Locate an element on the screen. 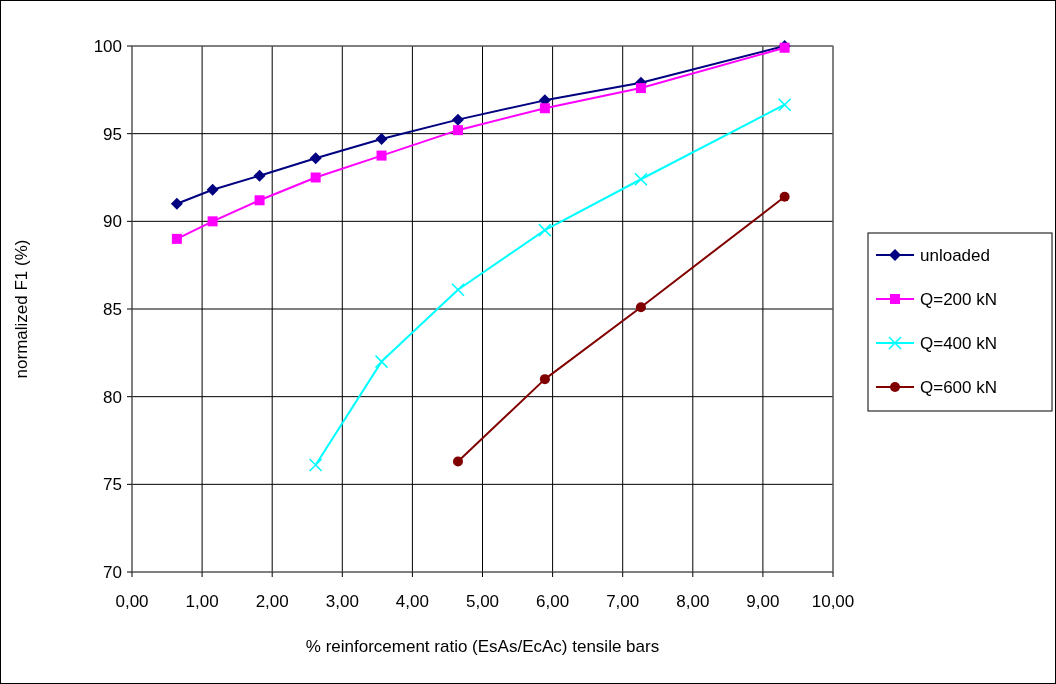  y-axis-title: normalized F1 (%) is located at coordinates (21, 309).